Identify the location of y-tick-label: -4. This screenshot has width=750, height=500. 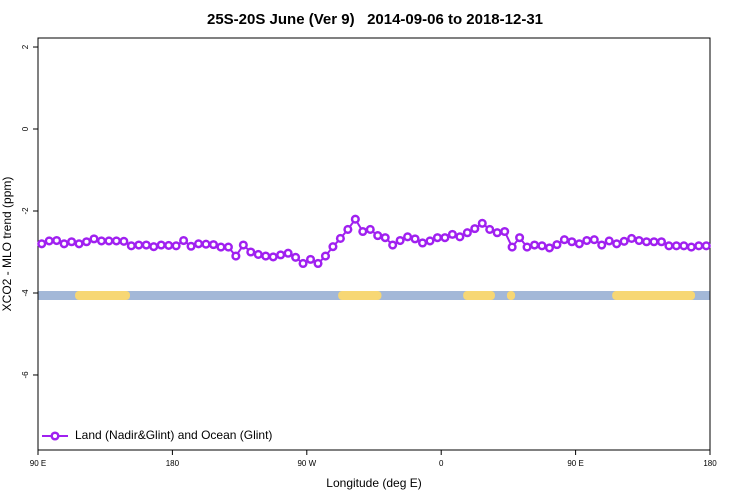
(25, 293).